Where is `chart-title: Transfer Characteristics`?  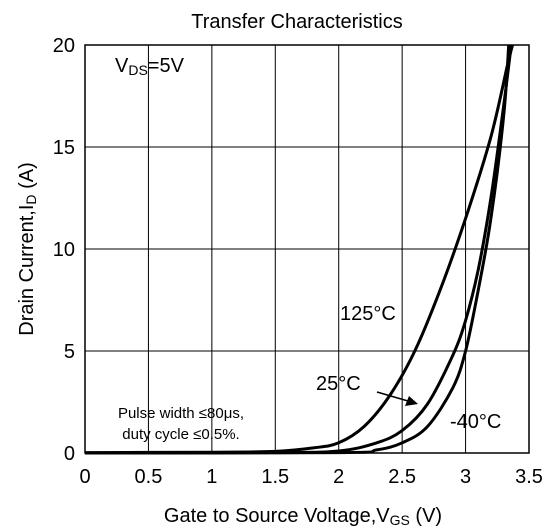
chart-title: Transfer Characteristics is located at coordinates (297, 22).